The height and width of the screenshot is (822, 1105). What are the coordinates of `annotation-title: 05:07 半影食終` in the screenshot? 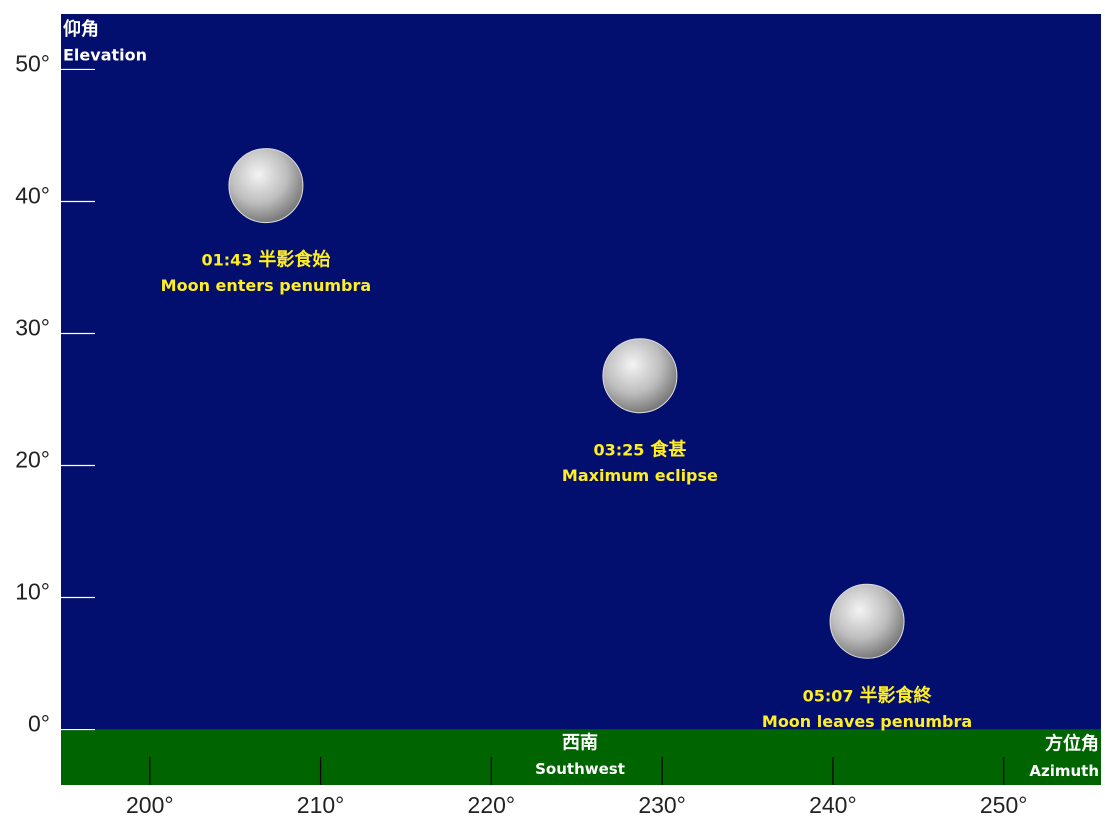 It's located at (868, 695).